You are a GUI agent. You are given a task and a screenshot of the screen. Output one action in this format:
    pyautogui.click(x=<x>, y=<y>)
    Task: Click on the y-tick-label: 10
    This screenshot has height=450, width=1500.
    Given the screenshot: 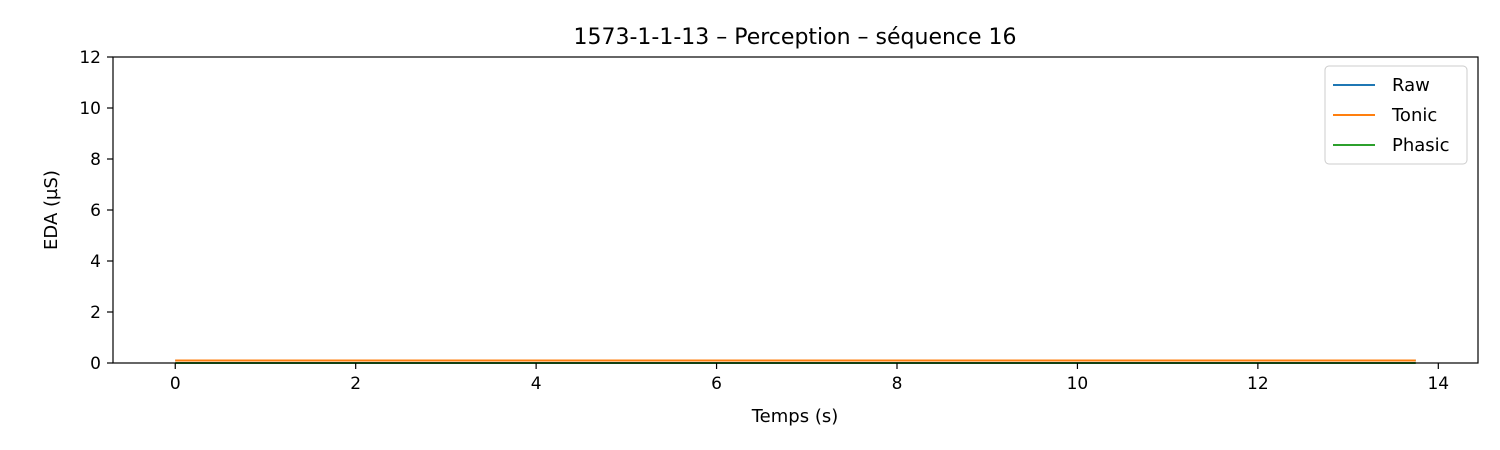 What is the action you would take?
    pyautogui.click(x=90, y=109)
    